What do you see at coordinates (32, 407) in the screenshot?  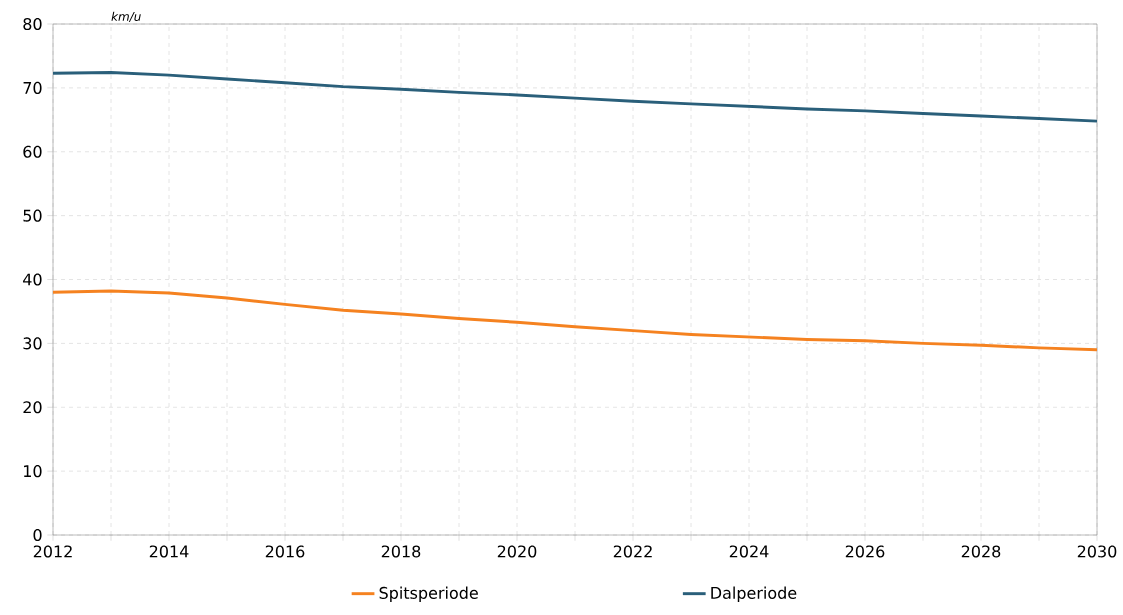 I see `y-tick-label: 20` at bounding box center [32, 407].